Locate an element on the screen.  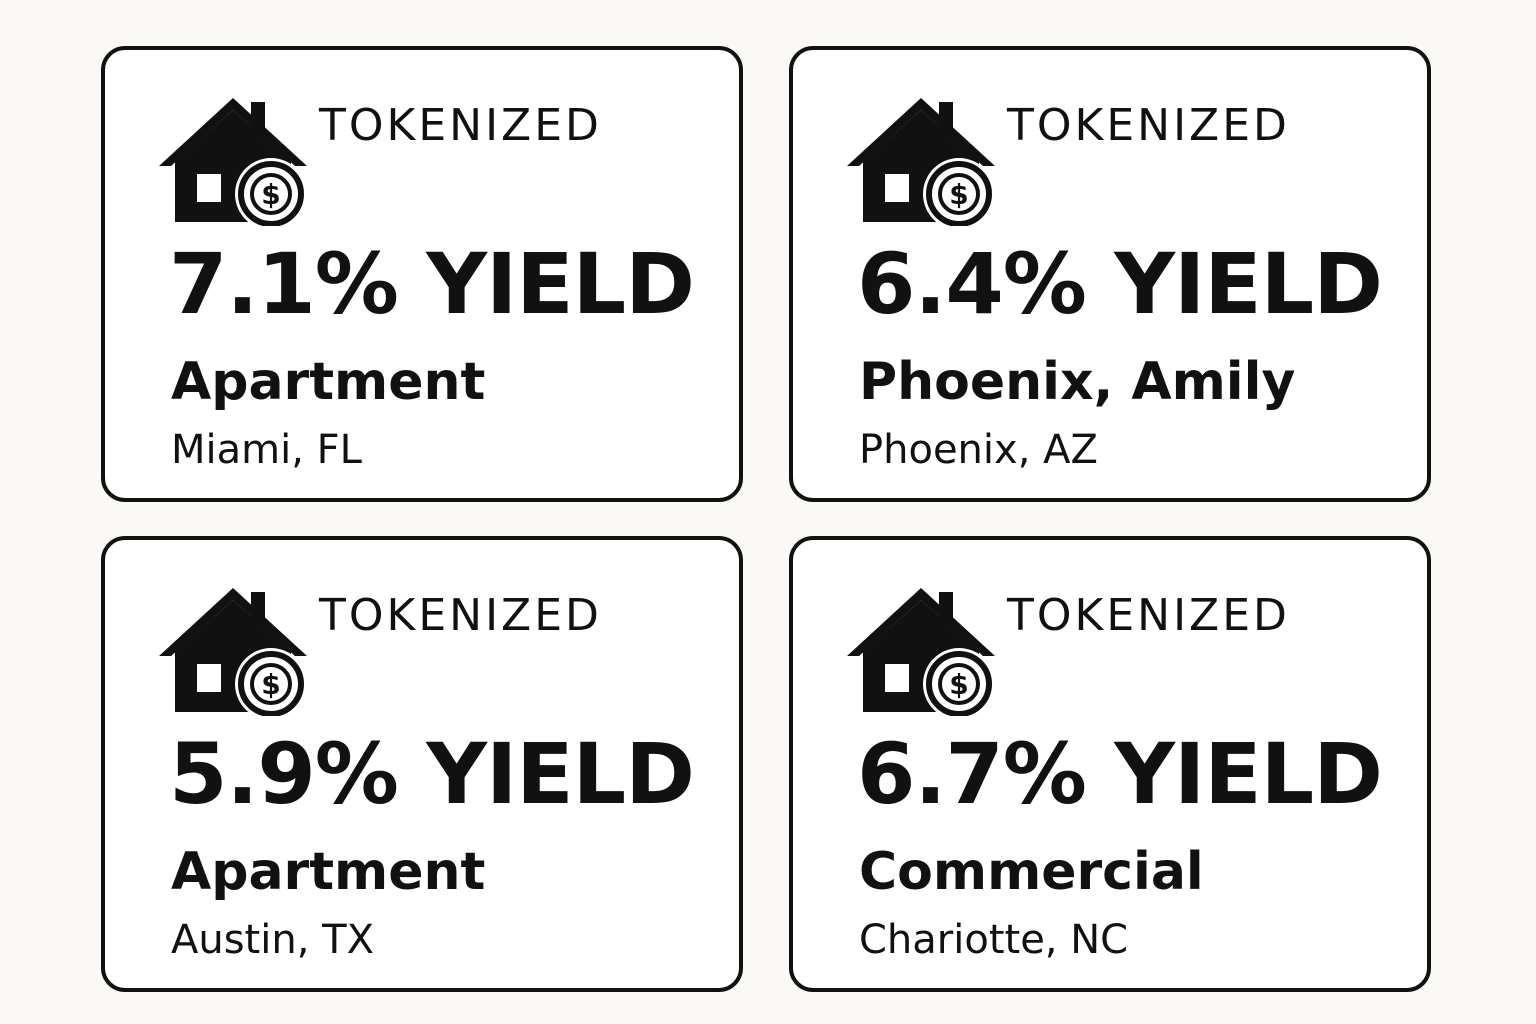
property-type: Phoenix, Amily is located at coordinates (1077, 382).